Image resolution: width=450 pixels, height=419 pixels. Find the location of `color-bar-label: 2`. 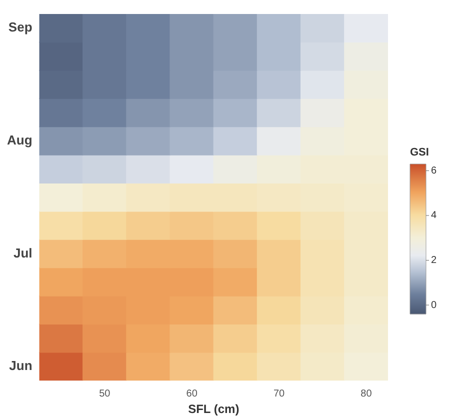

color-bar-label: 2 is located at coordinates (434, 260).